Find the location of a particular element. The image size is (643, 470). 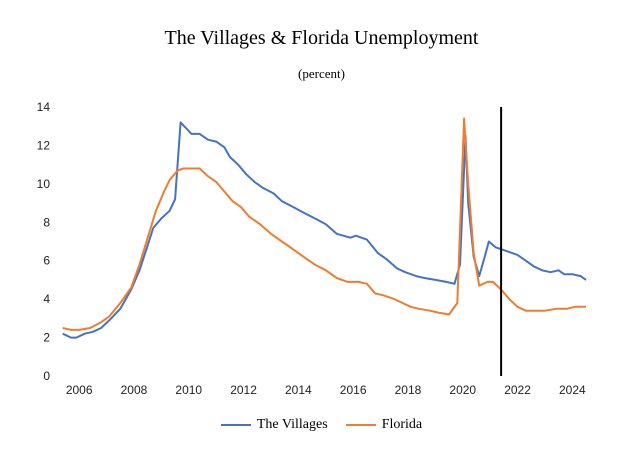

x-tick-label: 2012 is located at coordinates (243, 390).